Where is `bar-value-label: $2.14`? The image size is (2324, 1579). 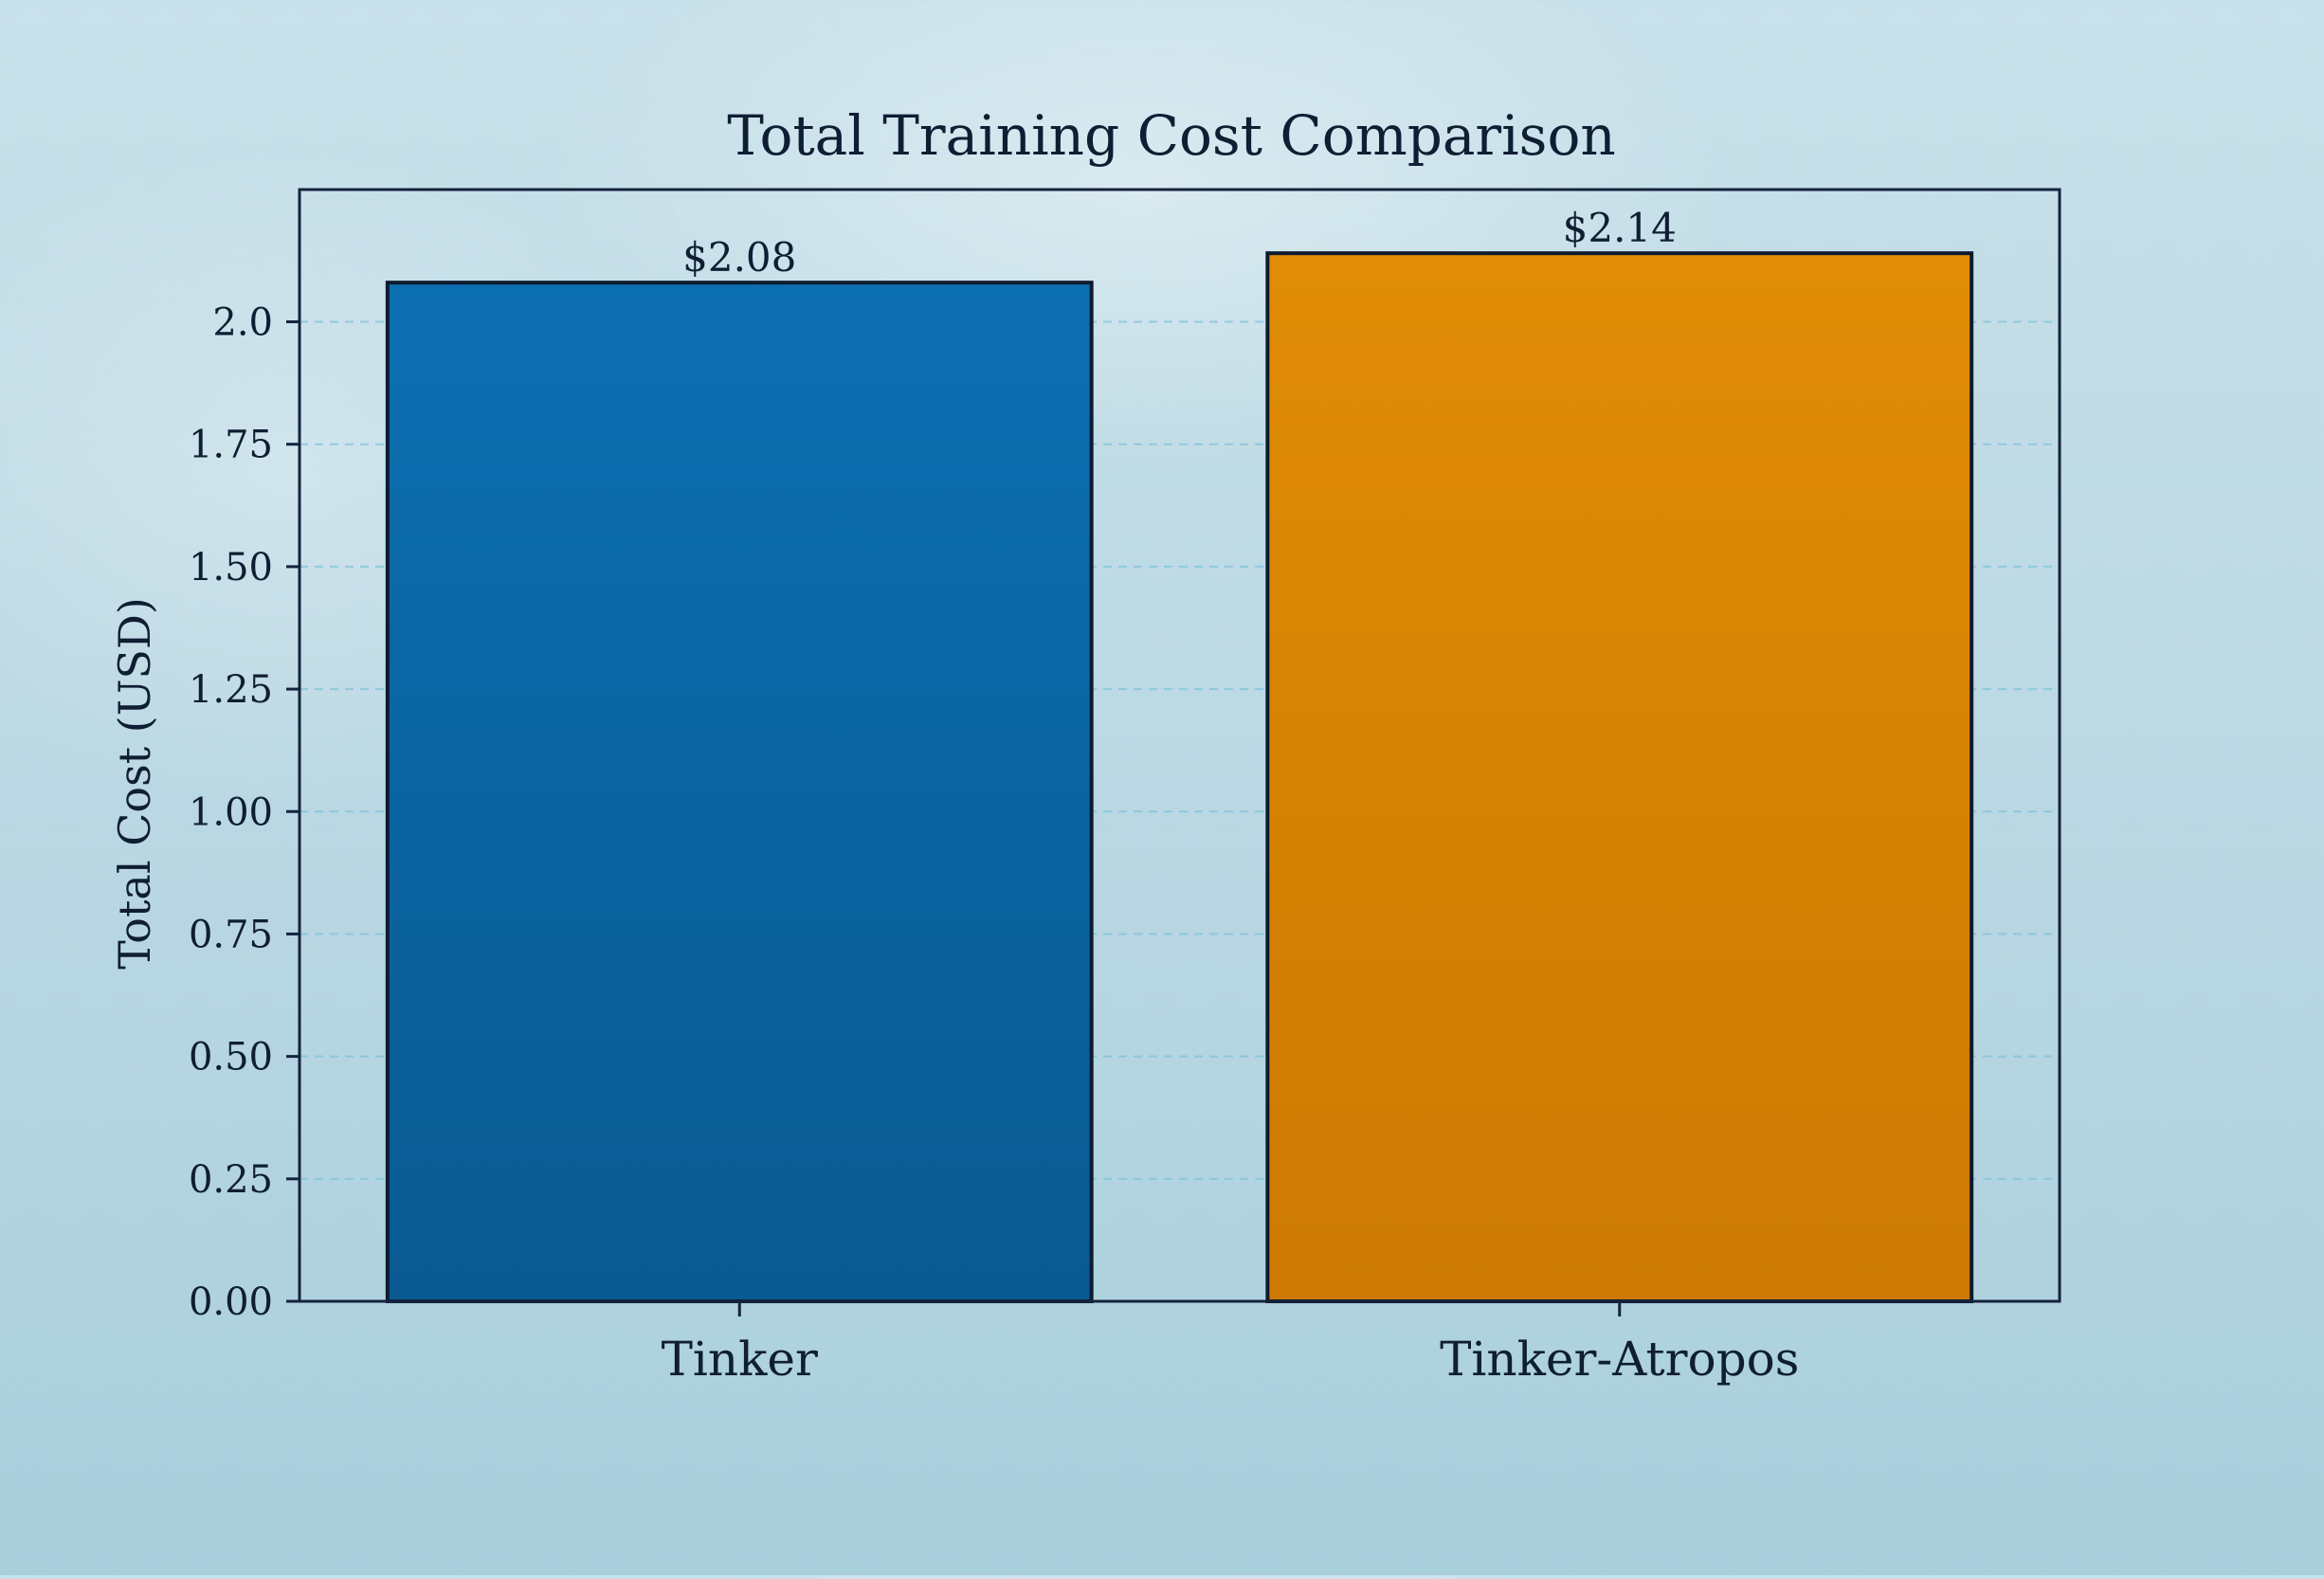 bar-value-label: $2.14 is located at coordinates (1620, 228).